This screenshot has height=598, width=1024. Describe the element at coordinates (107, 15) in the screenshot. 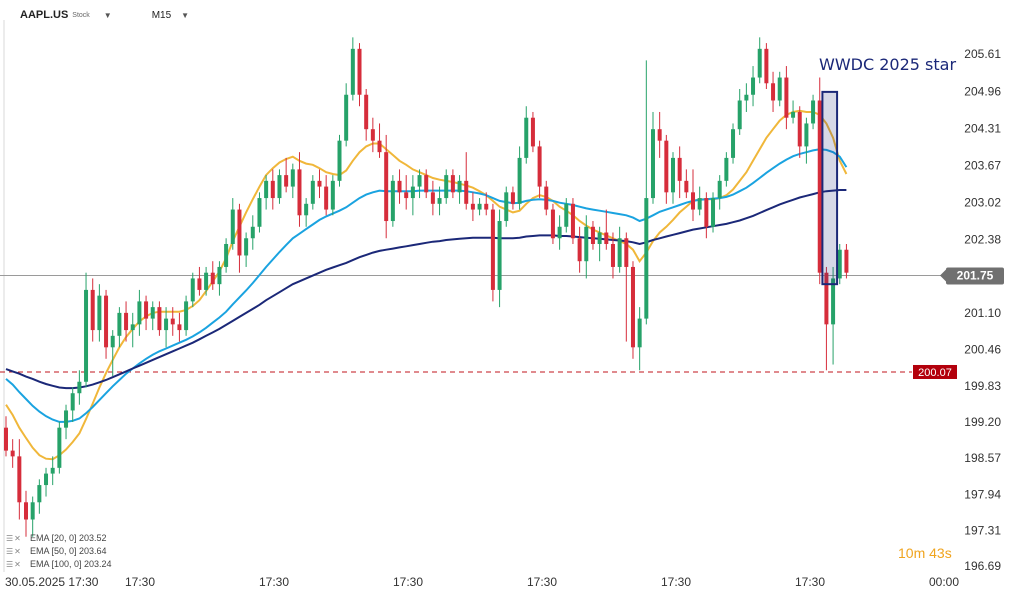

I see `symbol-chevron-down-icon: ▼` at that location.